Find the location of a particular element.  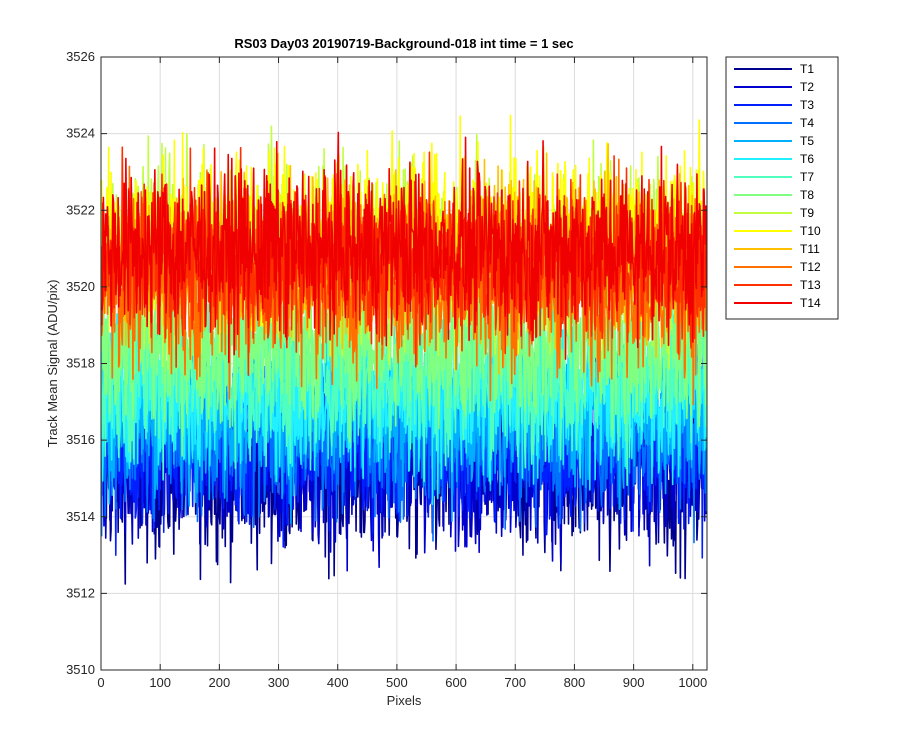

x-tick-label: 600 is located at coordinates (456, 682).